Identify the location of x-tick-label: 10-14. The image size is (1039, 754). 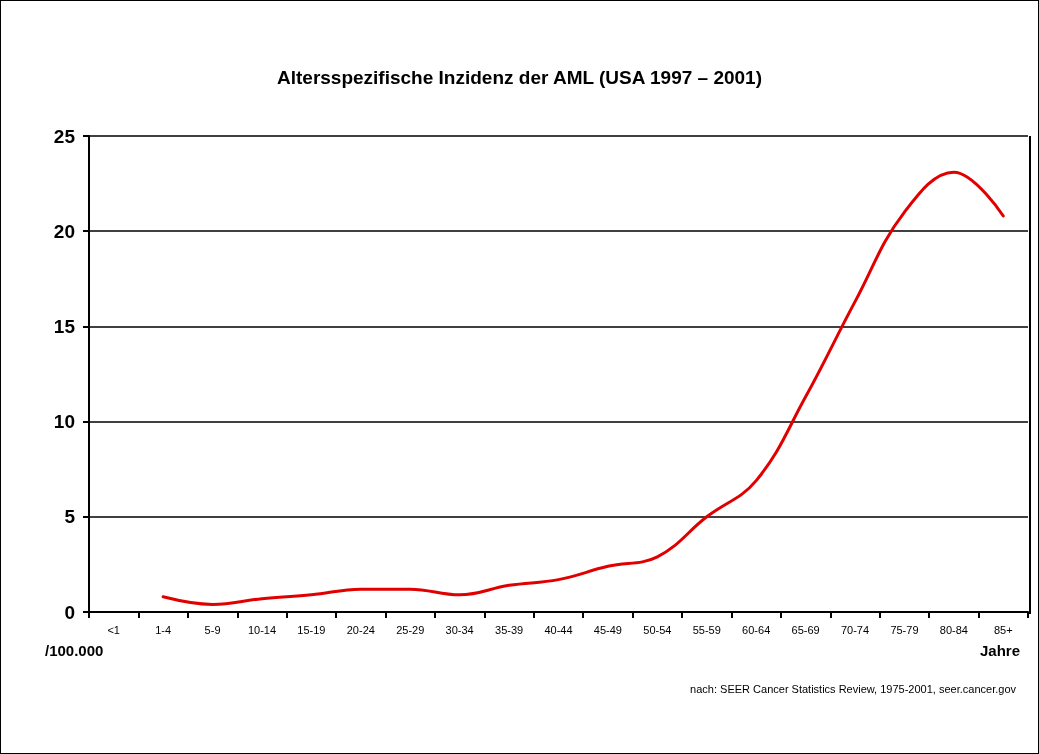
(262, 629).